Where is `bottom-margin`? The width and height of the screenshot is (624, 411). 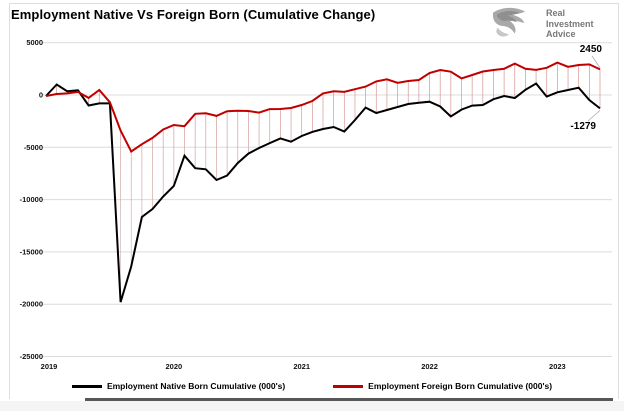 bottom-margin is located at coordinates (312, 406).